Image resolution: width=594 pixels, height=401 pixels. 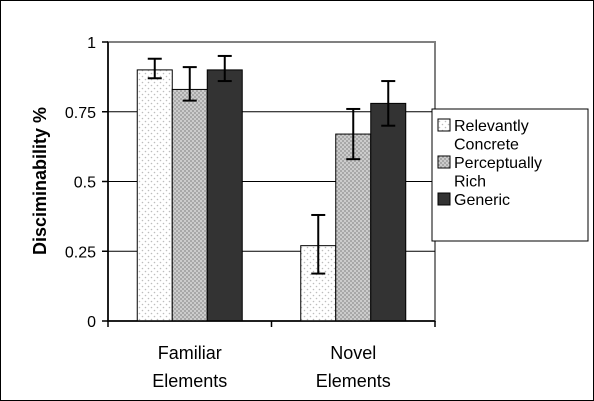 I want to click on y-tick-label: 0, so click(x=91, y=322).